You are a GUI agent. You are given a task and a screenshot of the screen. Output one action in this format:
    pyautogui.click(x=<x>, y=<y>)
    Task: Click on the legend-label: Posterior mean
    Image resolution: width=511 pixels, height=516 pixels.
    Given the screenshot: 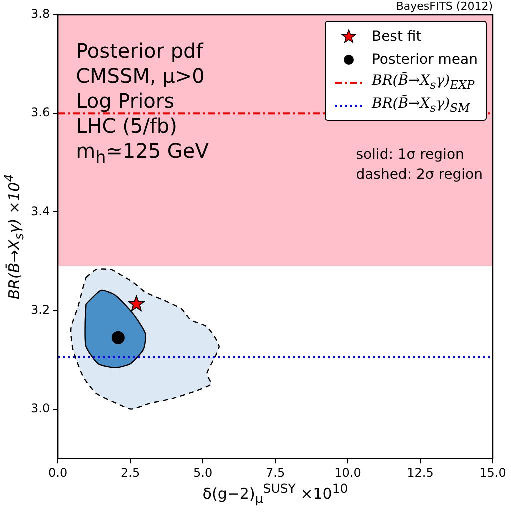 What is the action you would take?
    pyautogui.click(x=425, y=60)
    